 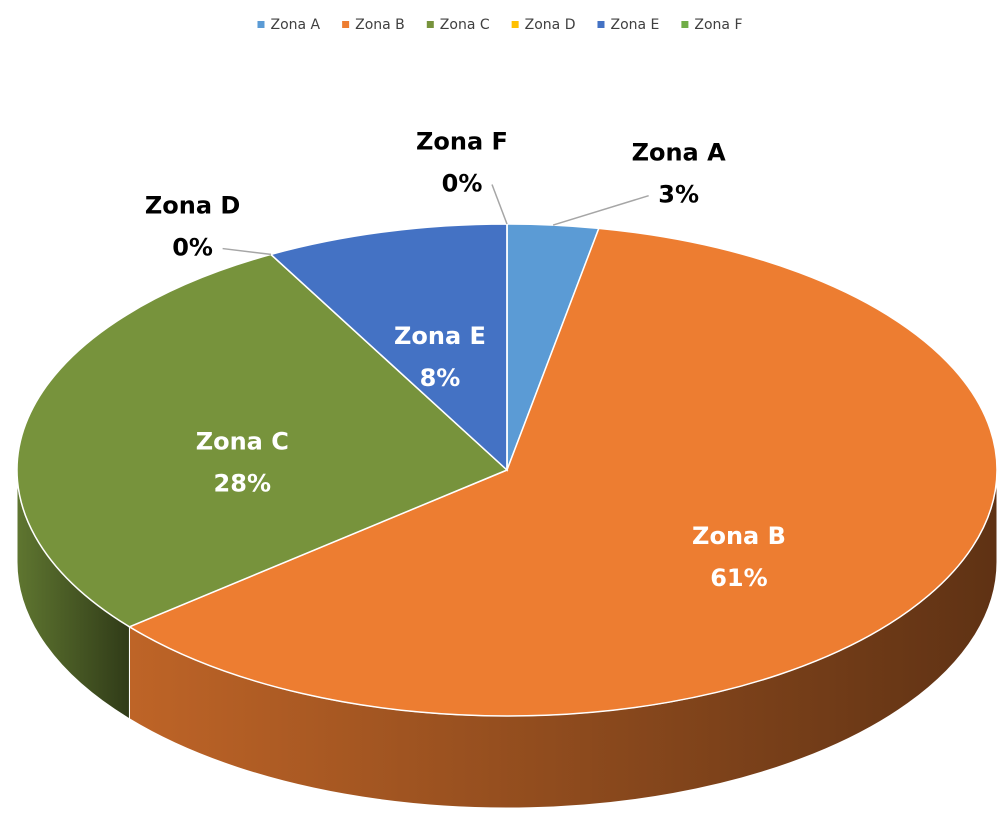 What do you see at coordinates (242, 484) in the screenshot?
I see `data-label-value: 28%` at bounding box center [242, 484].